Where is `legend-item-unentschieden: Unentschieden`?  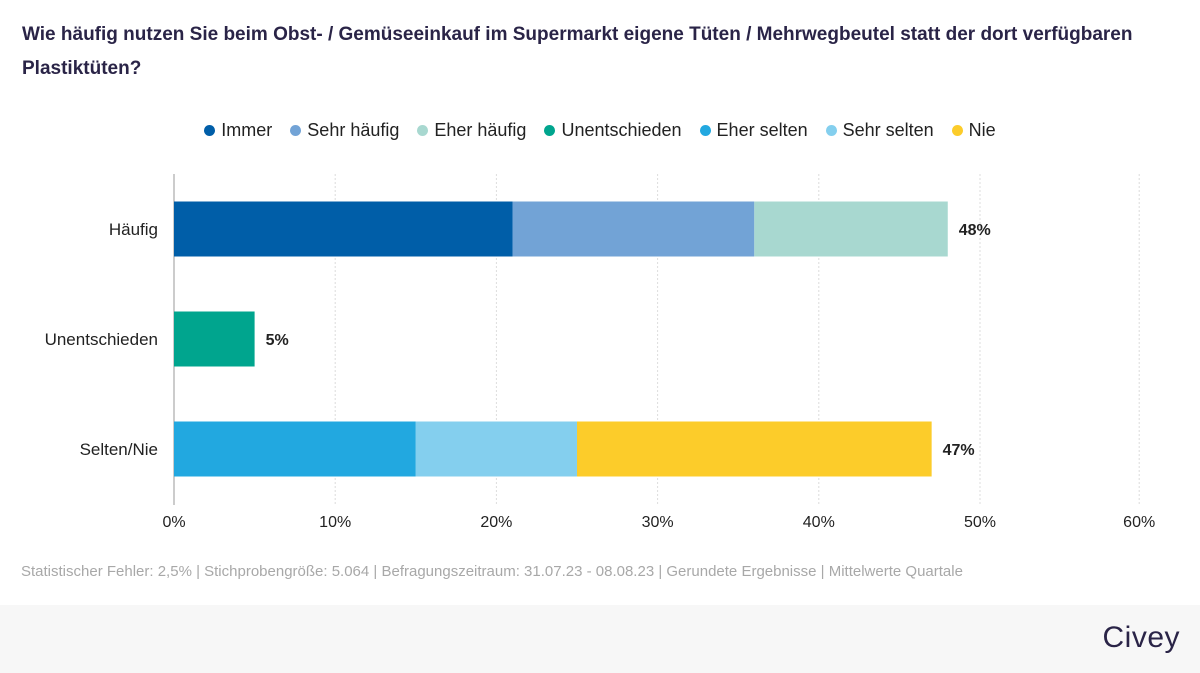
legend-item-unentschieden: Unentschieden is located at coordinates (613, 130).